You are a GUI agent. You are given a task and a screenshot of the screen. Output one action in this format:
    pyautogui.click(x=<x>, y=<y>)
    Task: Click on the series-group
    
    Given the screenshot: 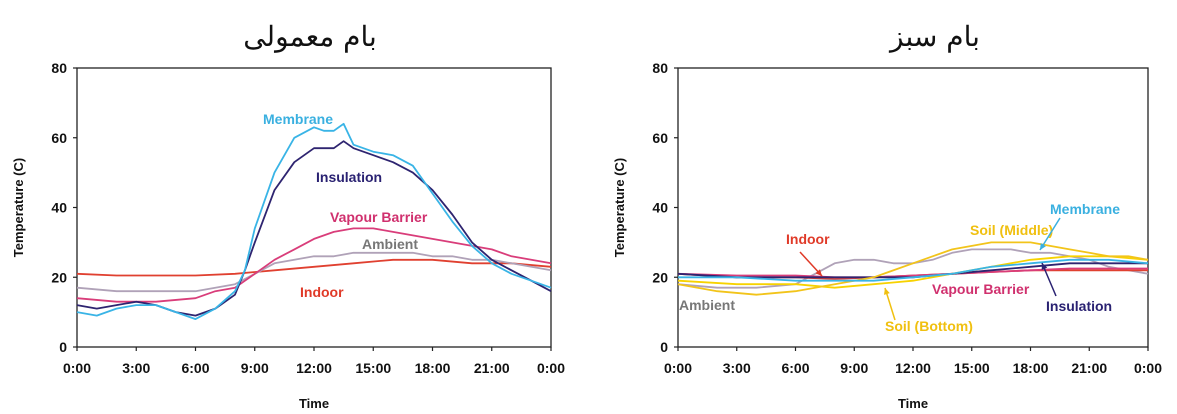 What is the action you would take?
    pyautogui.click(x=913, y=268)
    